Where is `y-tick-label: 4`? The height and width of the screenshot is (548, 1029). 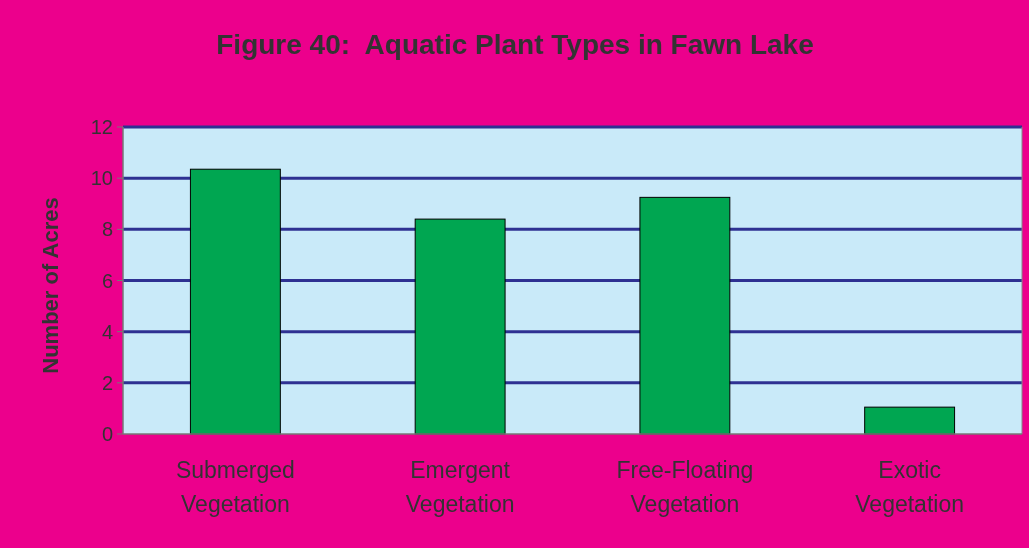
y-tick-label: 4 is located at coordinates (107, 331).